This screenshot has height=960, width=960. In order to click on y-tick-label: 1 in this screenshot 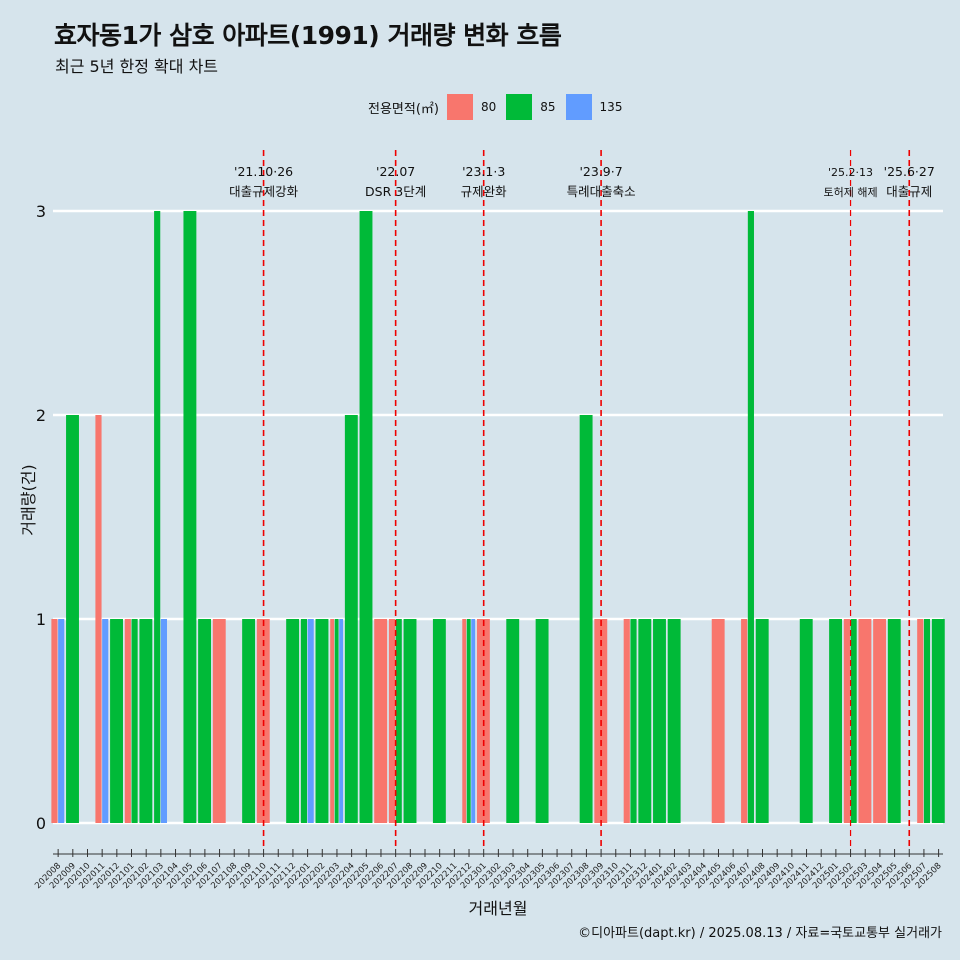, I will do `click(41, 619)`.